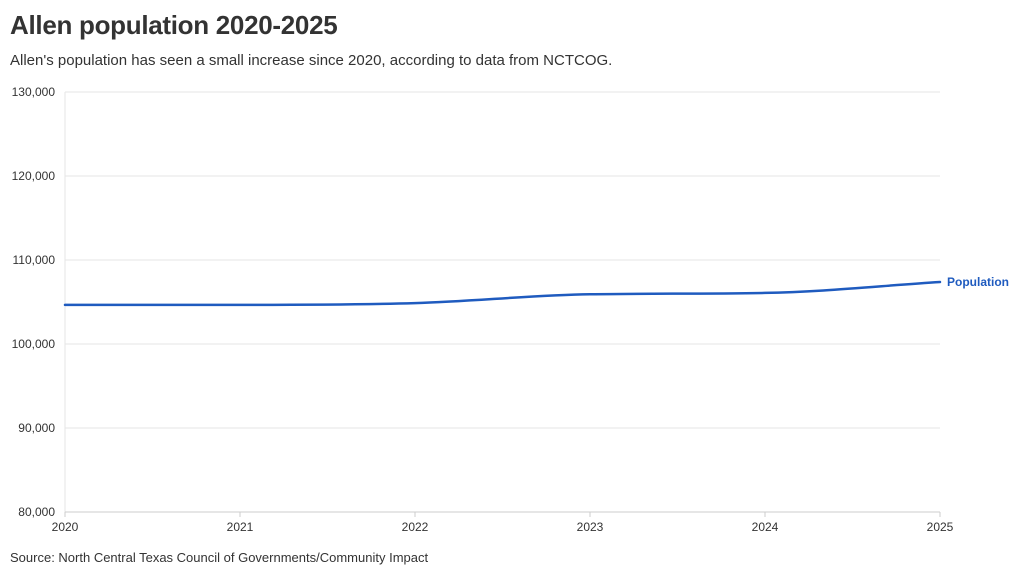 The width and height of the screenshot is (1020, 578). Describe the element at coordinates (36, 428) in the screenshot. I see `y-tick-label: 90,000` at that location.